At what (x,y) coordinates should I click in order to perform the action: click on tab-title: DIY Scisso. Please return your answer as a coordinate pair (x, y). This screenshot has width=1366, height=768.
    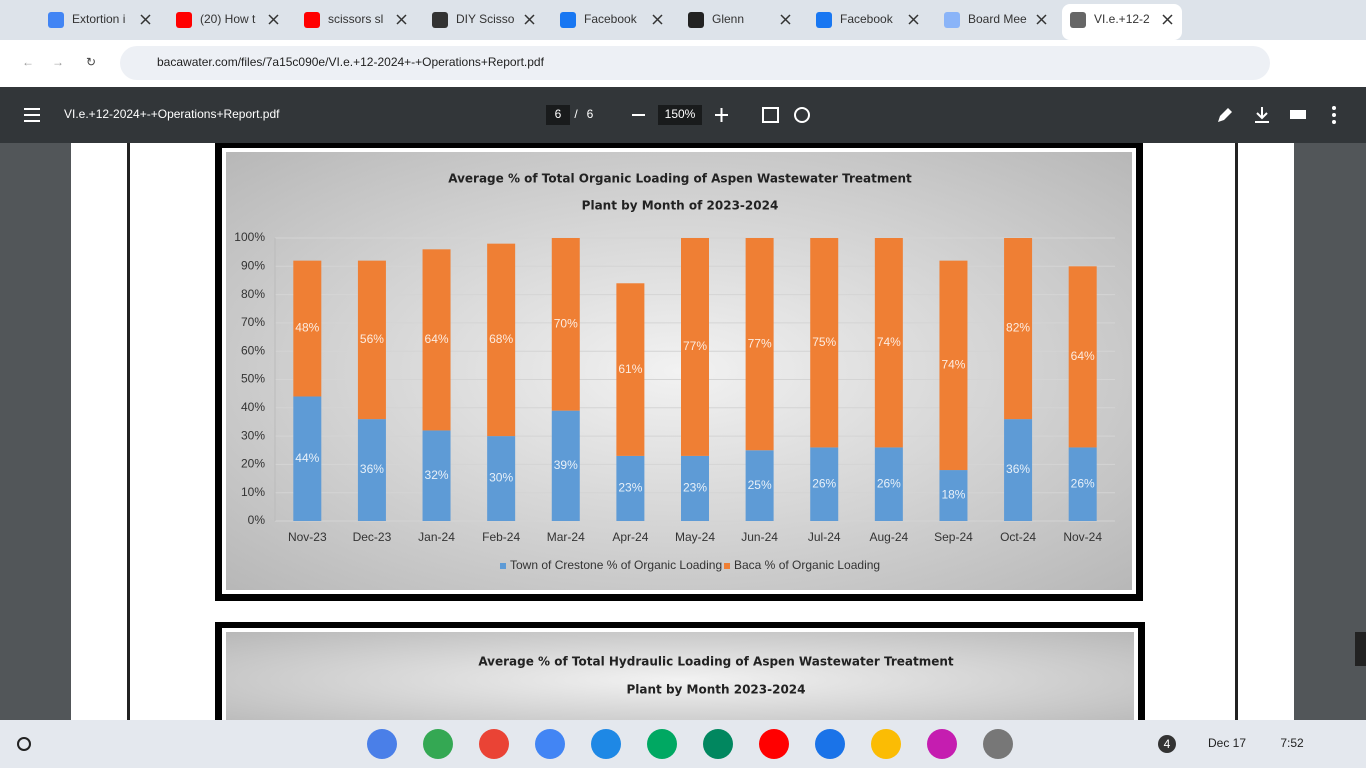
    Looking at the image, I should click on (485, 19).